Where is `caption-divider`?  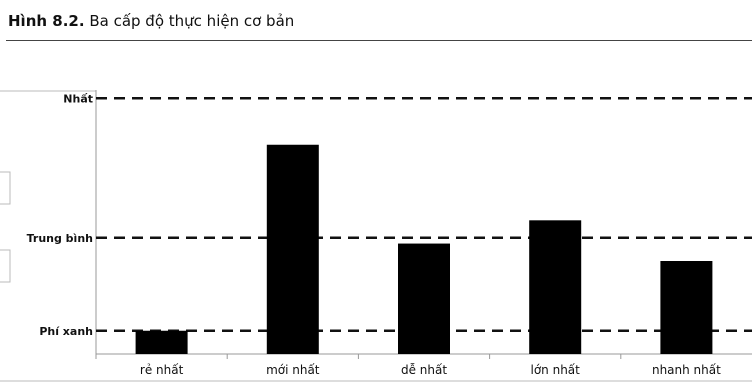 caption-divider is located at coordinates (379, 40).